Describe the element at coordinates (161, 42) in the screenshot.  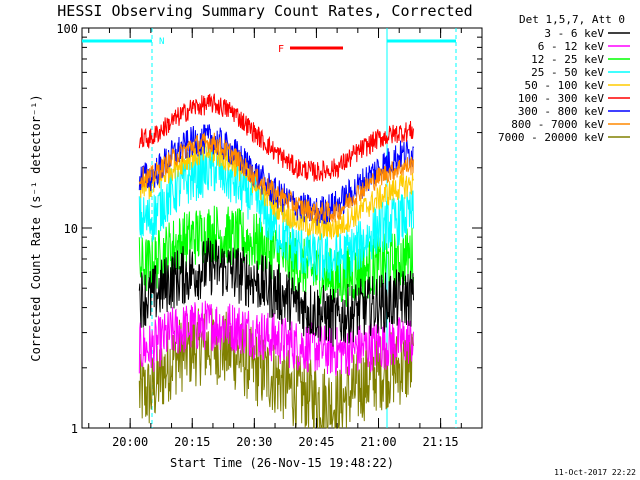
I see `night-label: N` at that location.